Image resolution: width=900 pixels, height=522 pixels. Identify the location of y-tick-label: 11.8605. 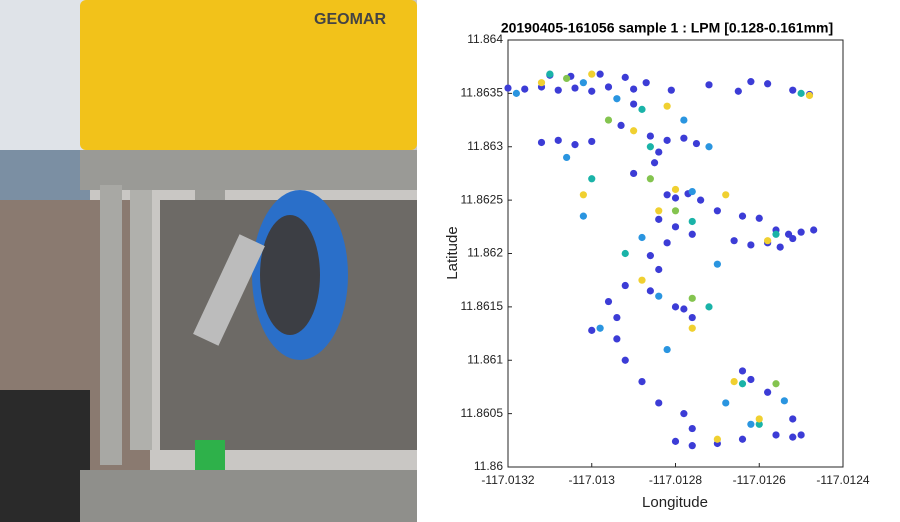
(482, 413).